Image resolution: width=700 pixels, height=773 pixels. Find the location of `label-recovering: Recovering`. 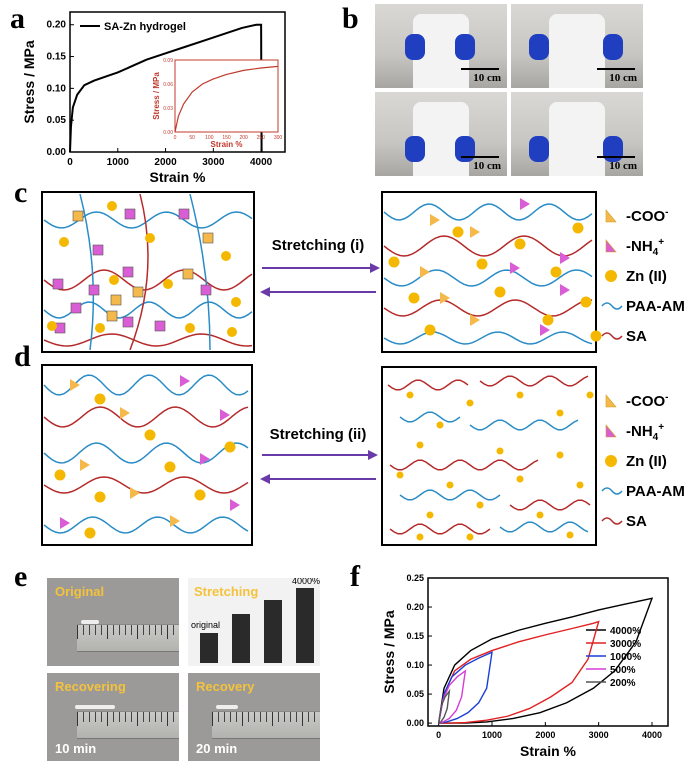

label-recovering: Recovering is located at coordinates (90, 686).